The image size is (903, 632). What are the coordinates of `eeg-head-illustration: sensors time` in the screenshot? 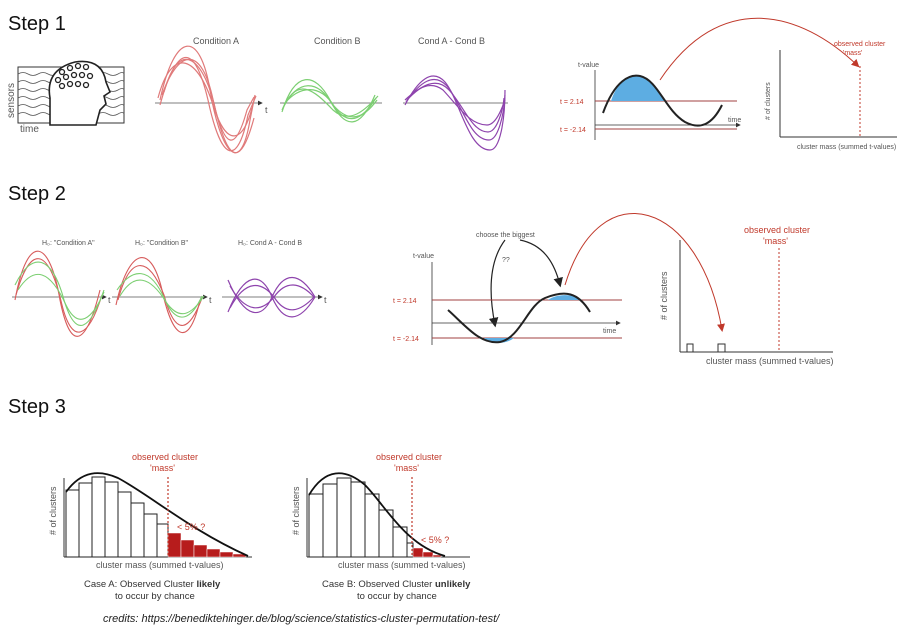 It's located at (65, 97).